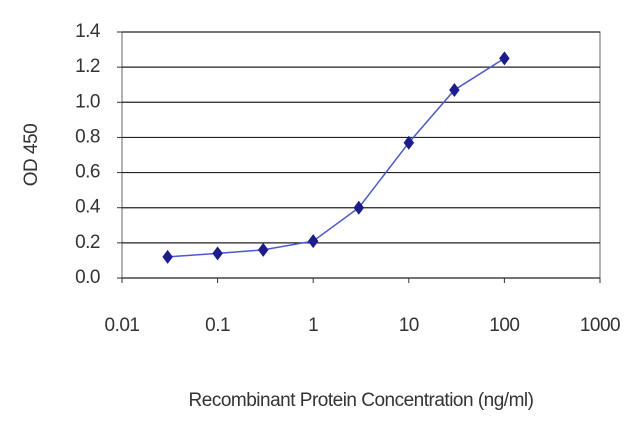  What do you see at coordinates (409, 325) in the screenshot?
I see `x-tick-label: 10` at bounding box center [409, 325].